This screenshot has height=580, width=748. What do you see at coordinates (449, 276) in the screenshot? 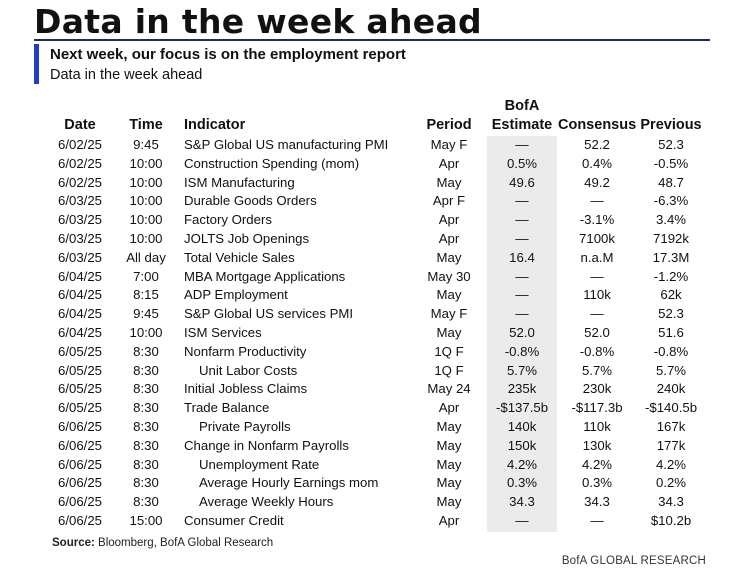
I see `row-period: May 30` at bounding box center [449, 276].